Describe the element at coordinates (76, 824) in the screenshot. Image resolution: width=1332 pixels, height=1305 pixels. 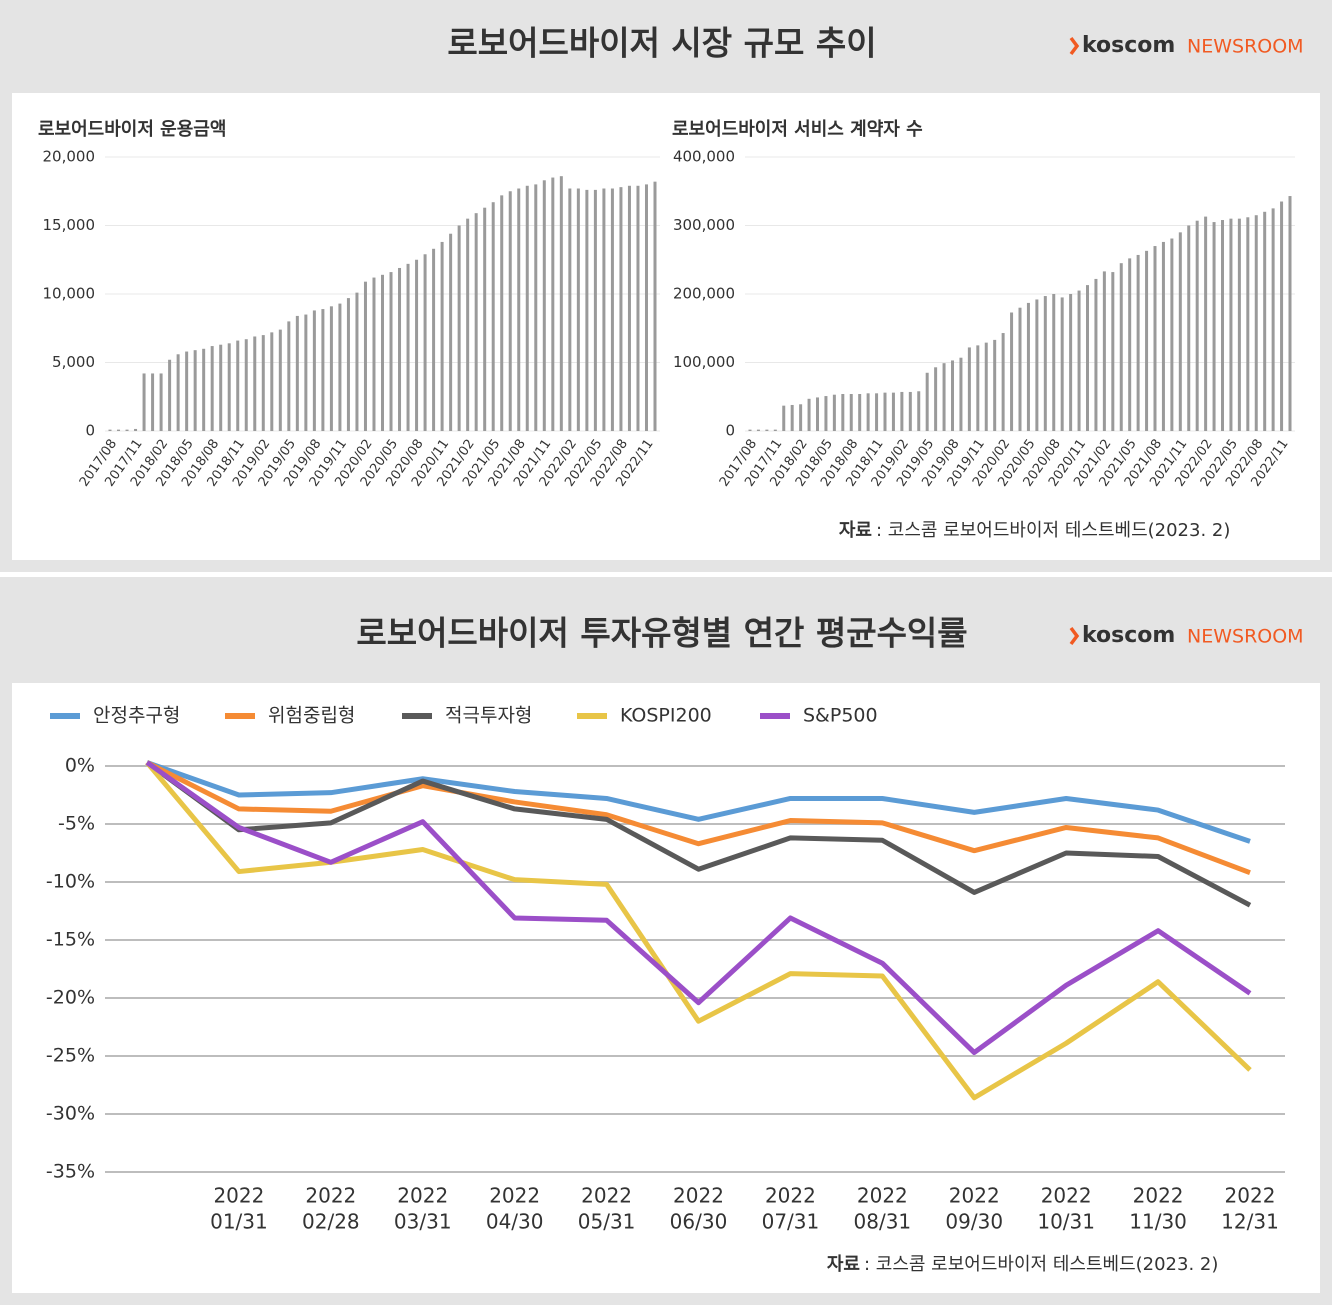
I see `y-tick-label: -5%` at that location.